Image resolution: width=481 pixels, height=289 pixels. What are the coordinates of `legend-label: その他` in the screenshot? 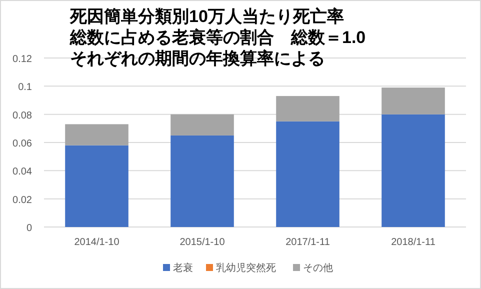 It's located at (318, 268).